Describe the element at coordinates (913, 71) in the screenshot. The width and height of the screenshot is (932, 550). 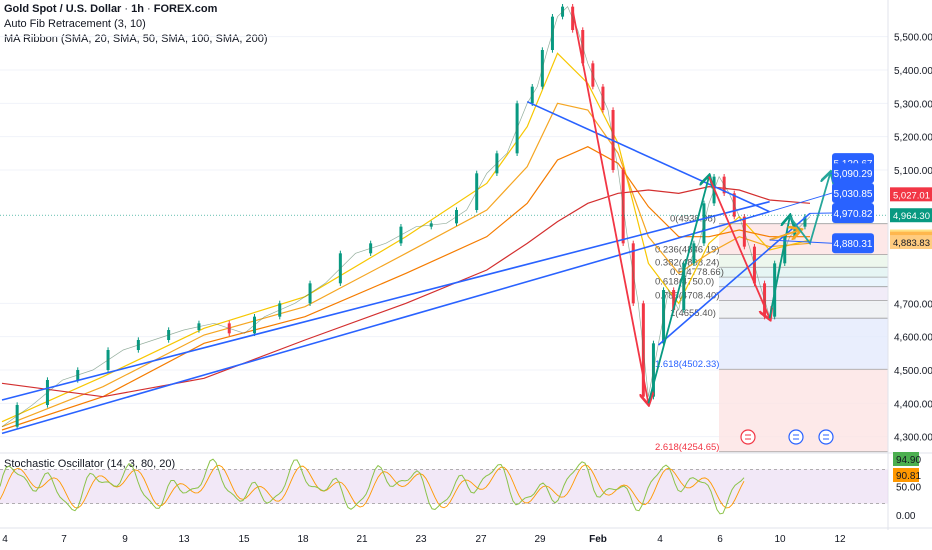
I see `price-tick-label: 5,400.00` at that location.